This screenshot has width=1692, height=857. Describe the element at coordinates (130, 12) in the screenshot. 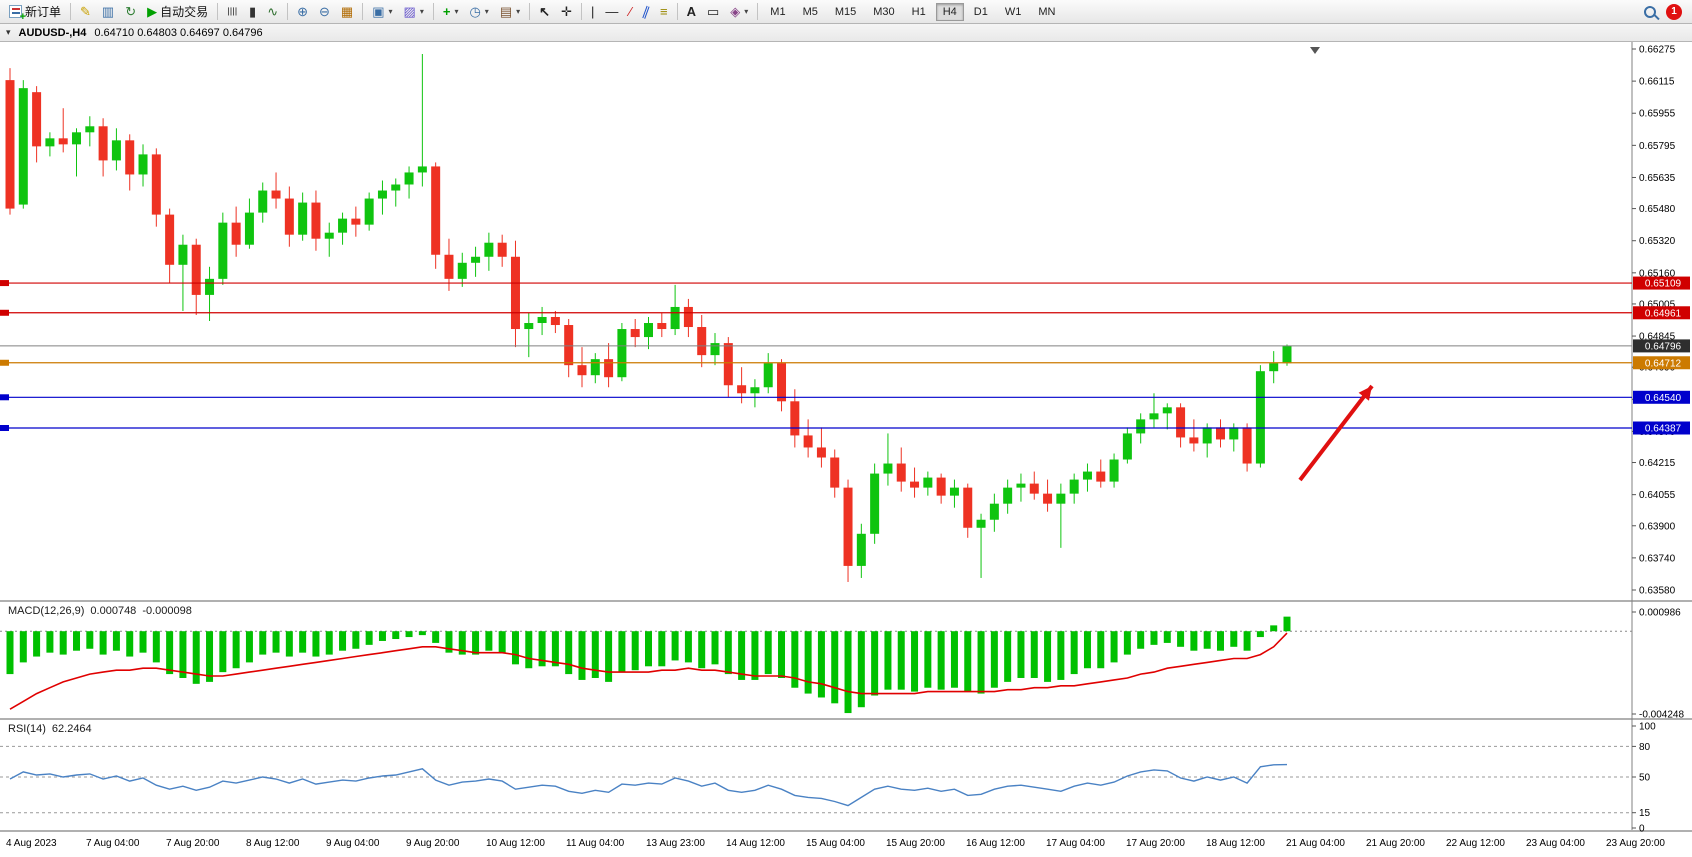

I see `refresh-button: ↻` at that location.